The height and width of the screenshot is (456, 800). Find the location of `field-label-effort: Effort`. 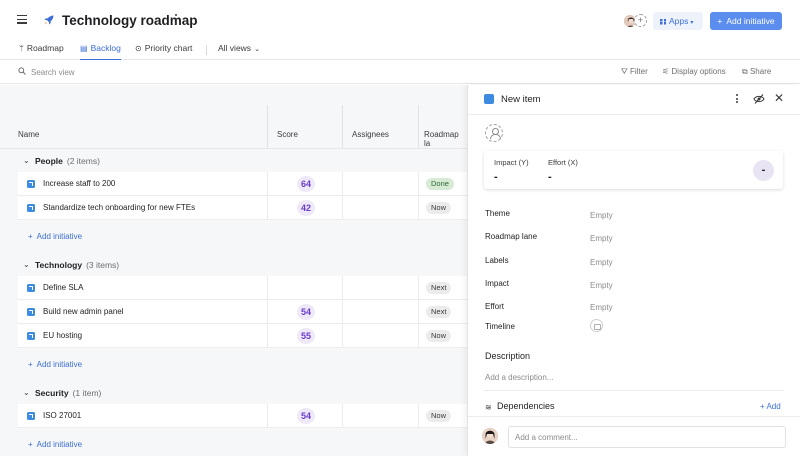

field-label-effort: Effort is located at coordinates (494, 306).